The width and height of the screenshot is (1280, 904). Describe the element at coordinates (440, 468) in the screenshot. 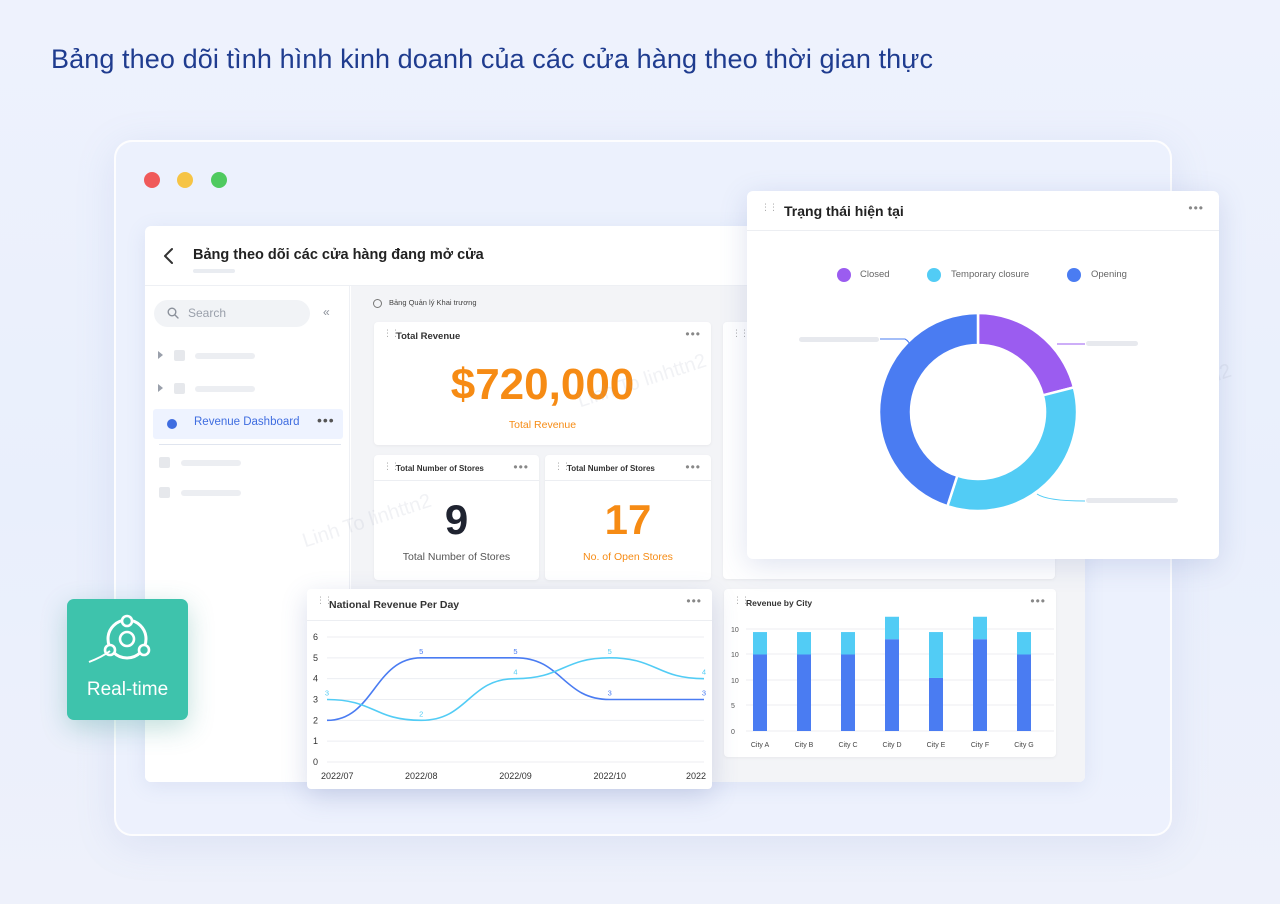

I see `card-title: Total Number of Stores` at that location.